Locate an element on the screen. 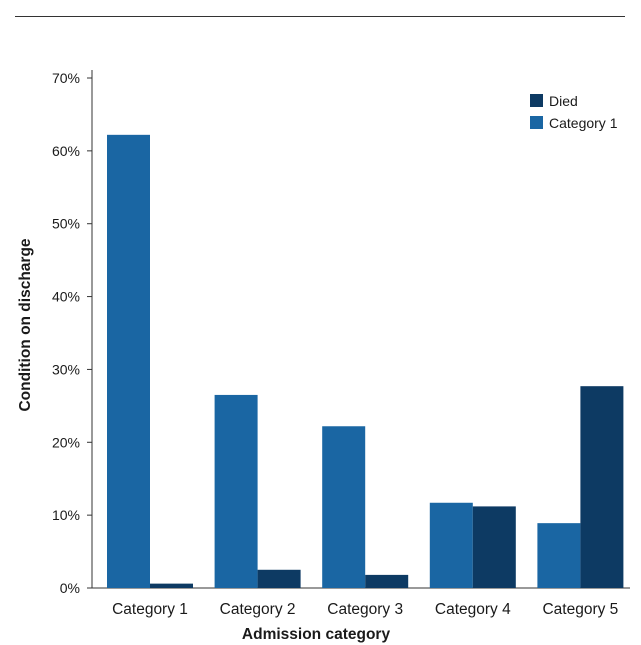  y-tick-label: 60% is located at coordinates (66, 151).